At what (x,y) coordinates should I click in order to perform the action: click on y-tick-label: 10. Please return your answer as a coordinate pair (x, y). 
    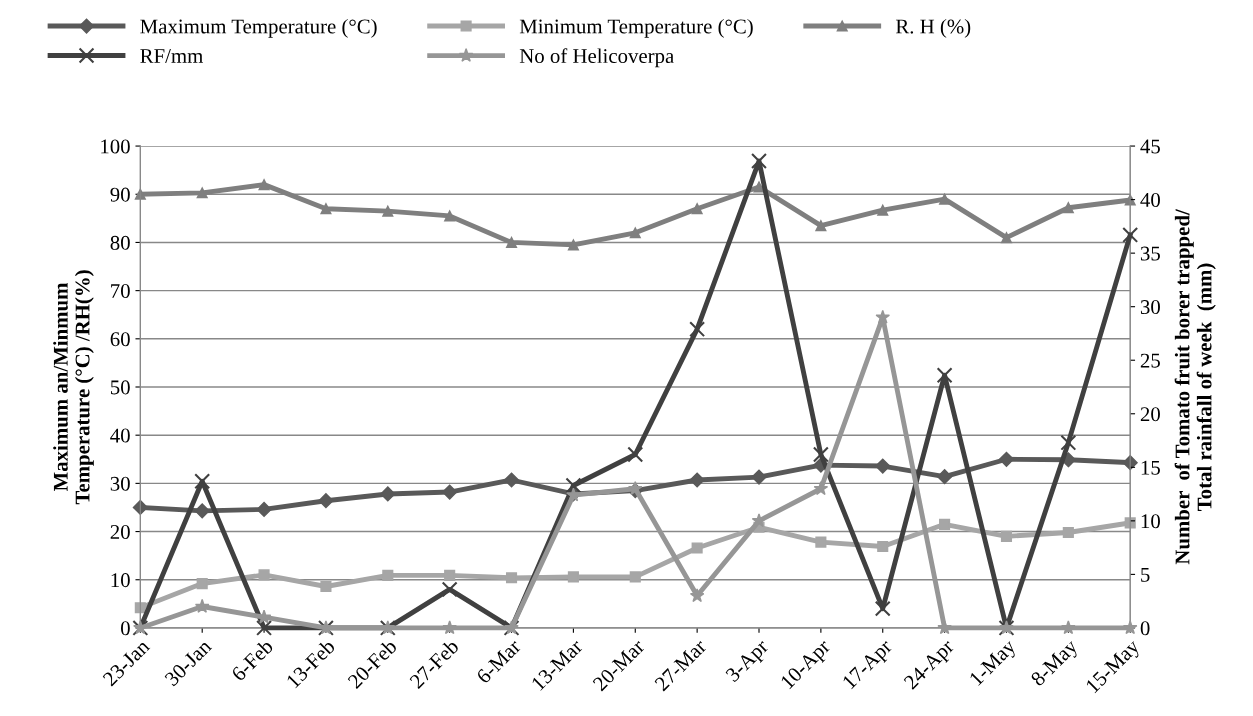
    Looking at the image, I should click on (120, 580).